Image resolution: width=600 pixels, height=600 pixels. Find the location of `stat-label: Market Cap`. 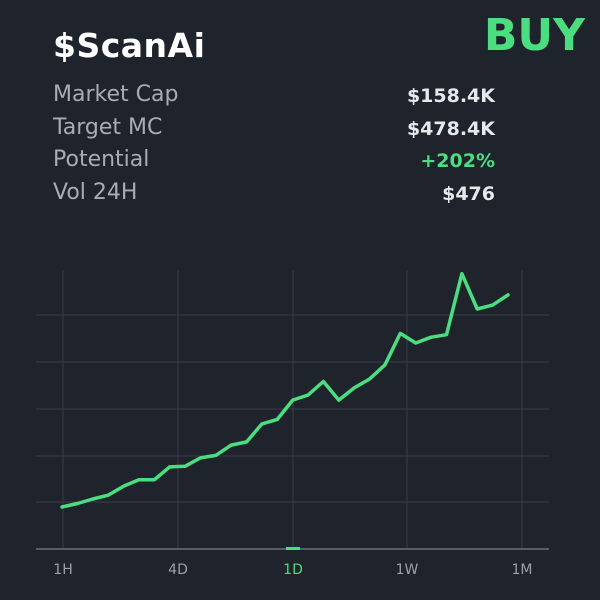

stat-label: Market Cap is located at coordinates (116, 94).